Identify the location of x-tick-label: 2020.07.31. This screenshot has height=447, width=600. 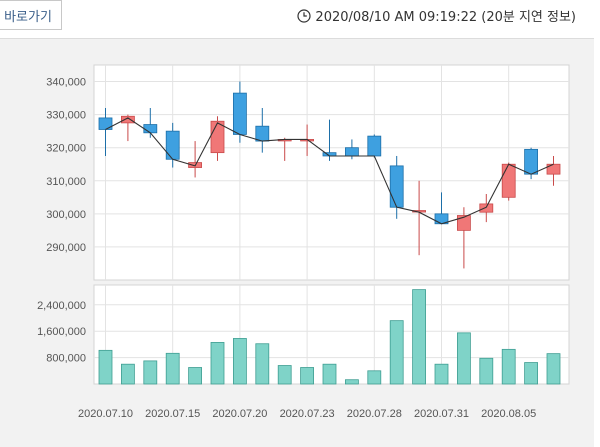
(441, 414).